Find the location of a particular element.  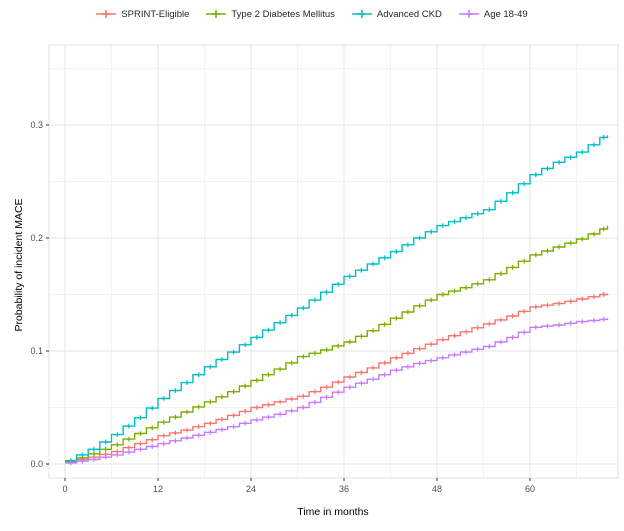

x-tick-label: 60 is located at coordinates (530, 489).